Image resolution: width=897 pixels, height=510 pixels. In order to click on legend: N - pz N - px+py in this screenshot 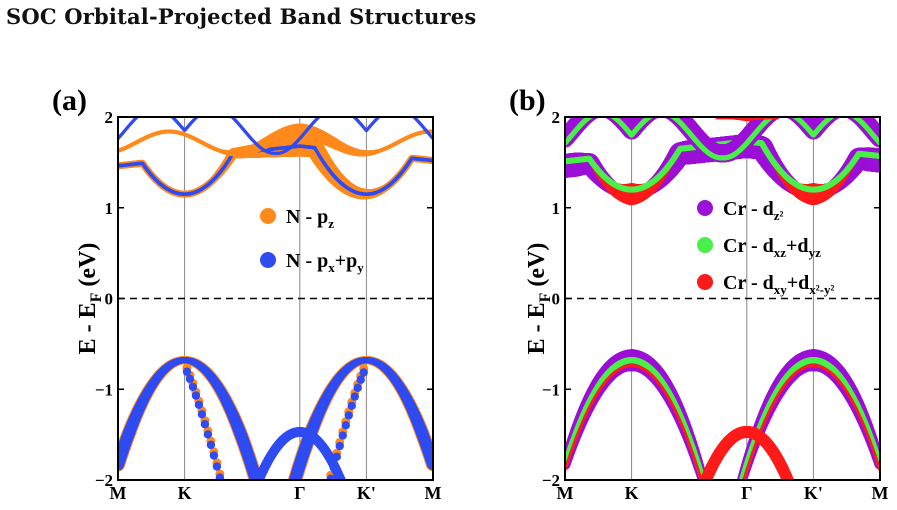, I will do `click(312, 240)`.